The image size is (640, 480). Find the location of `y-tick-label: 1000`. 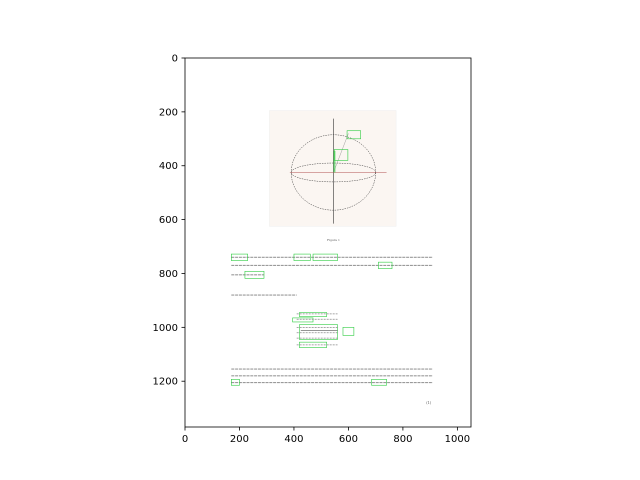

y-tick-label: 1000 is located at coordinates (165, 328).